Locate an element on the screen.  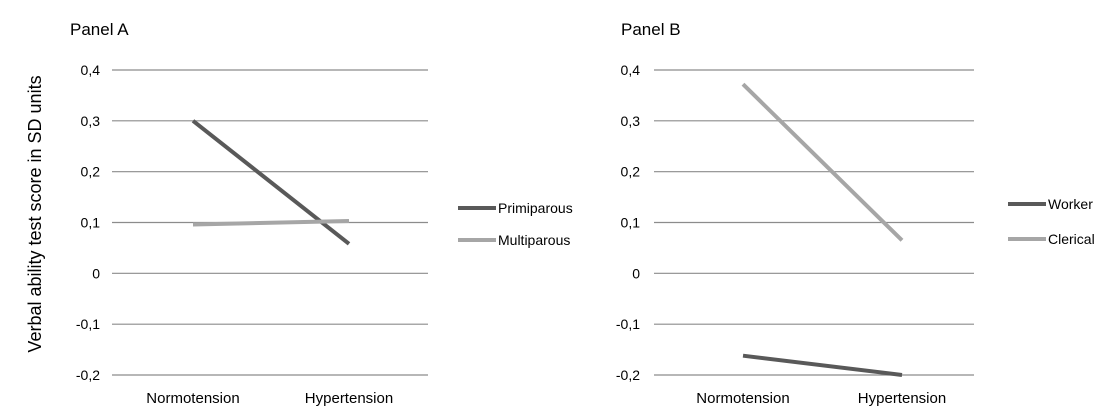
series-line-worker is located at coordinates (822, 365).